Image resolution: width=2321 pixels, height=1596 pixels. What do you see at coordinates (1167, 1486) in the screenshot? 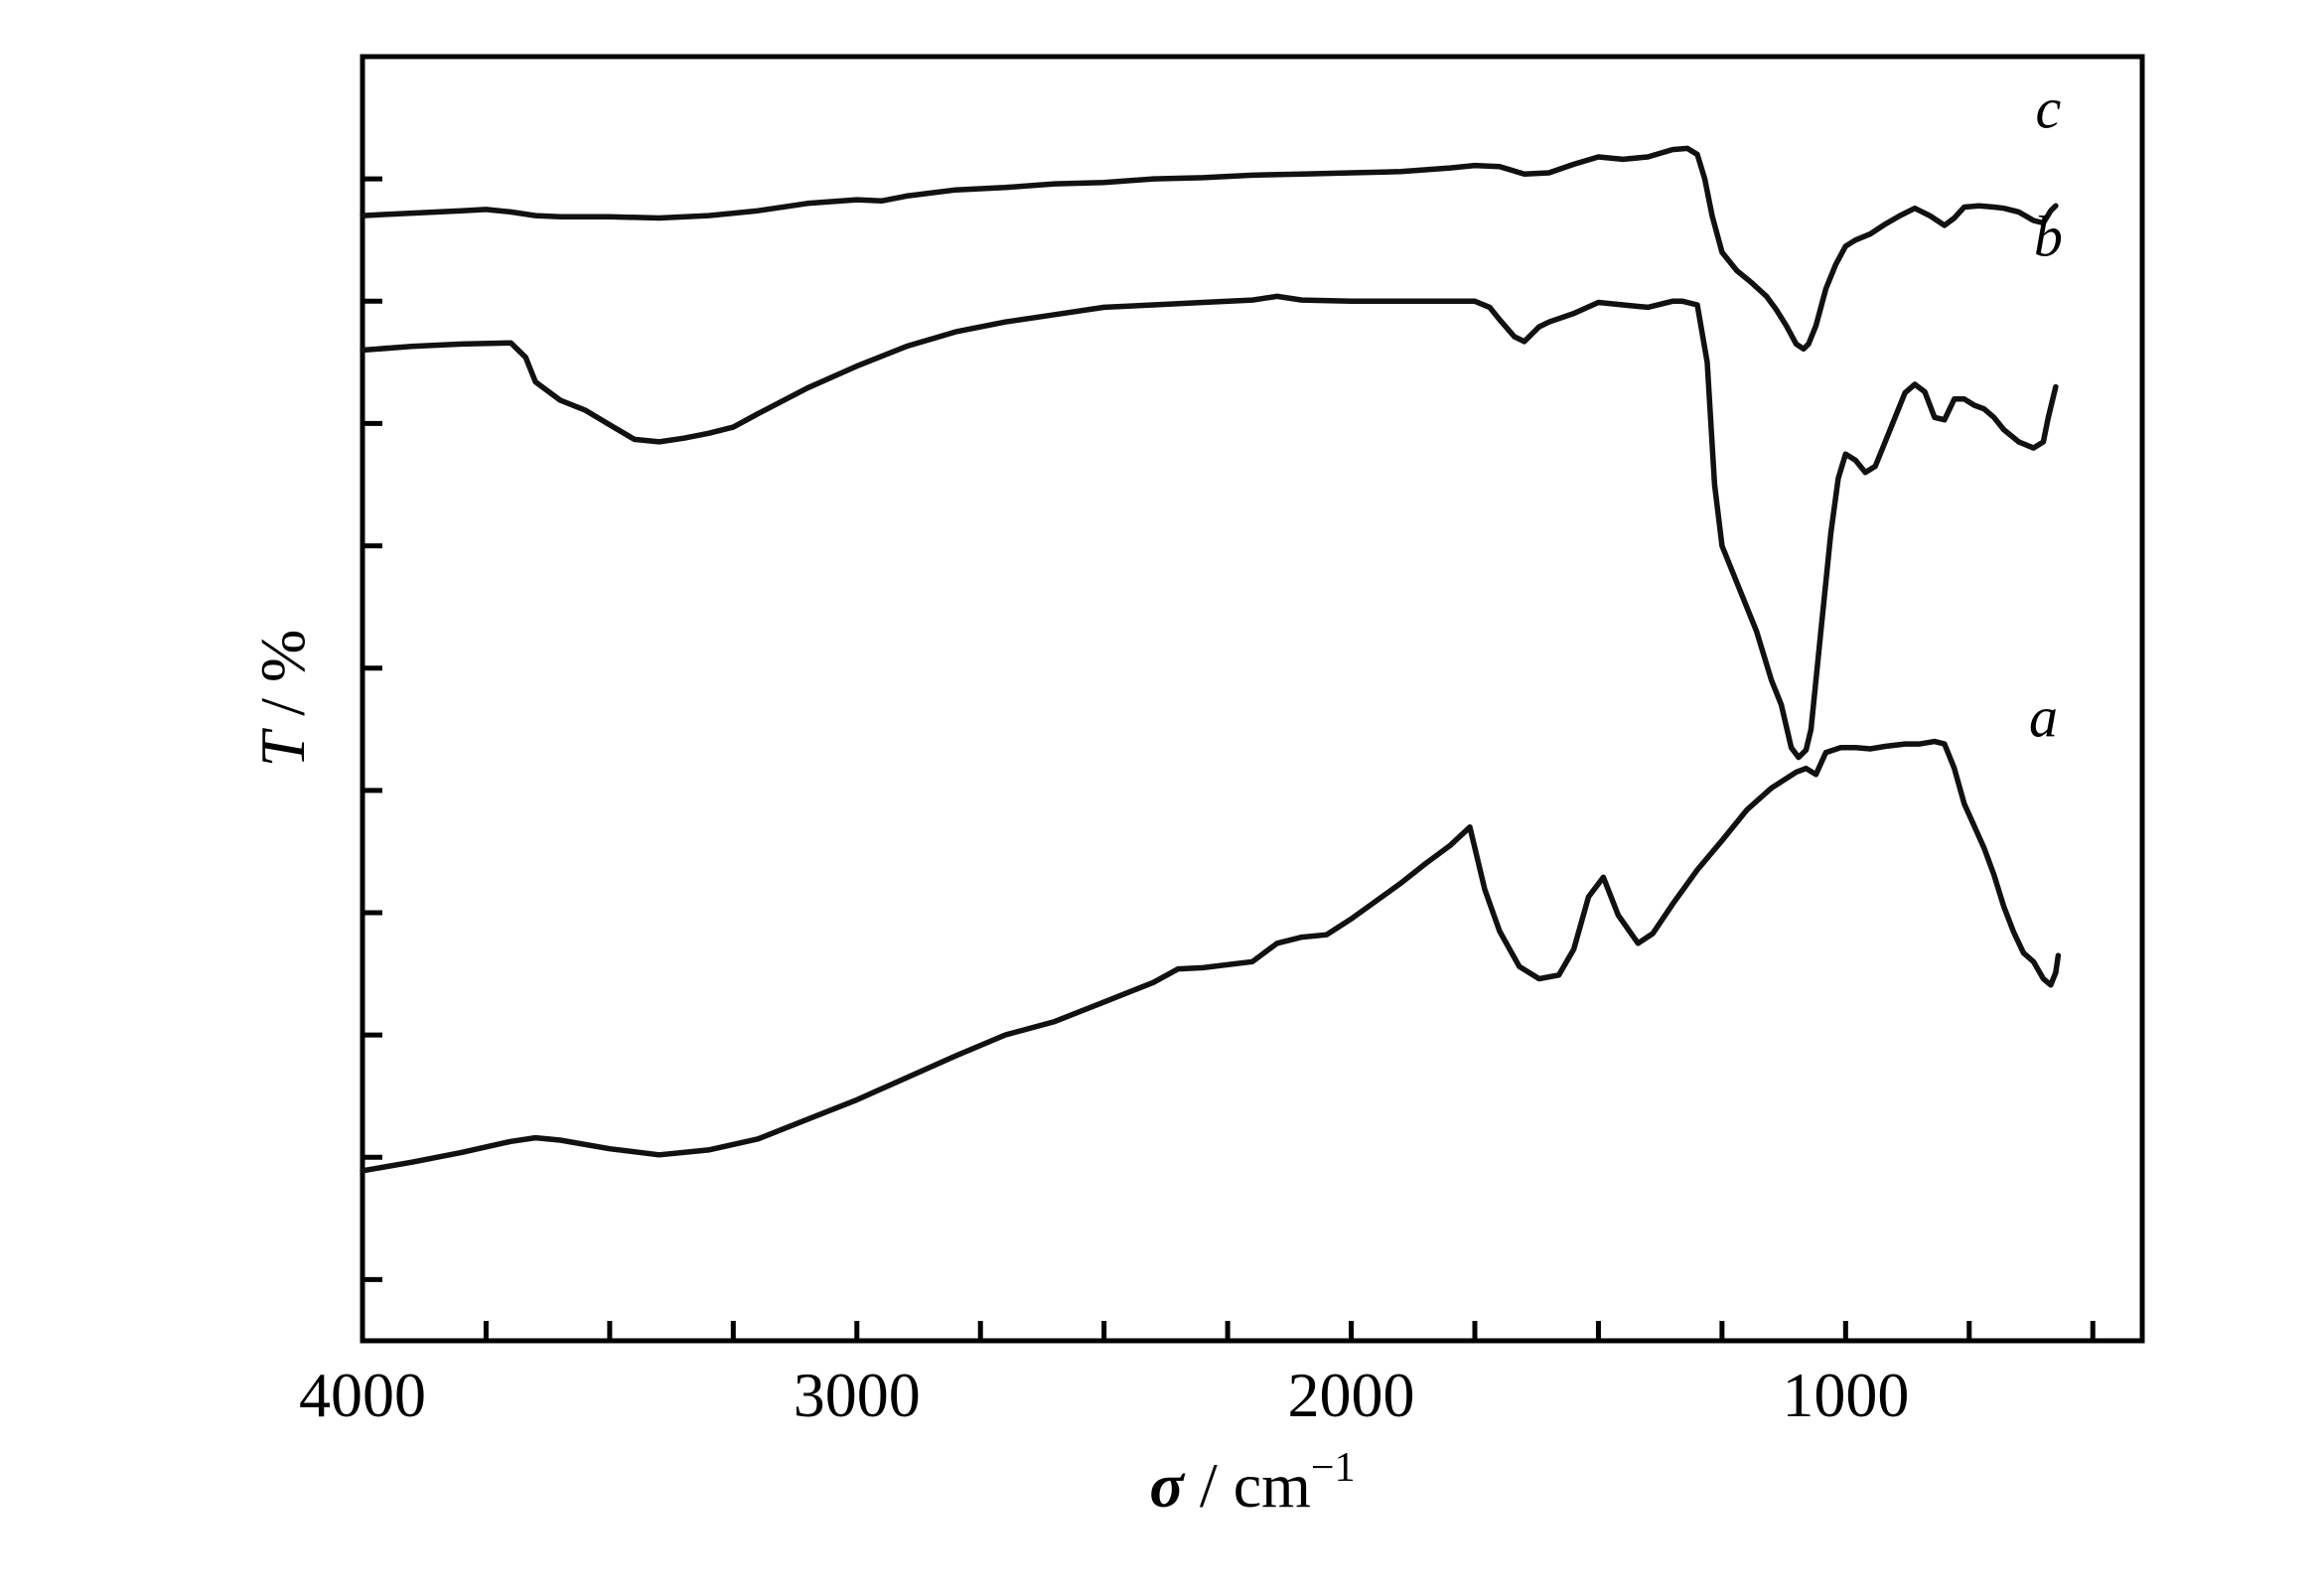
I see `x-axis-symbol: σ` at bounding box center [1167, 1486].